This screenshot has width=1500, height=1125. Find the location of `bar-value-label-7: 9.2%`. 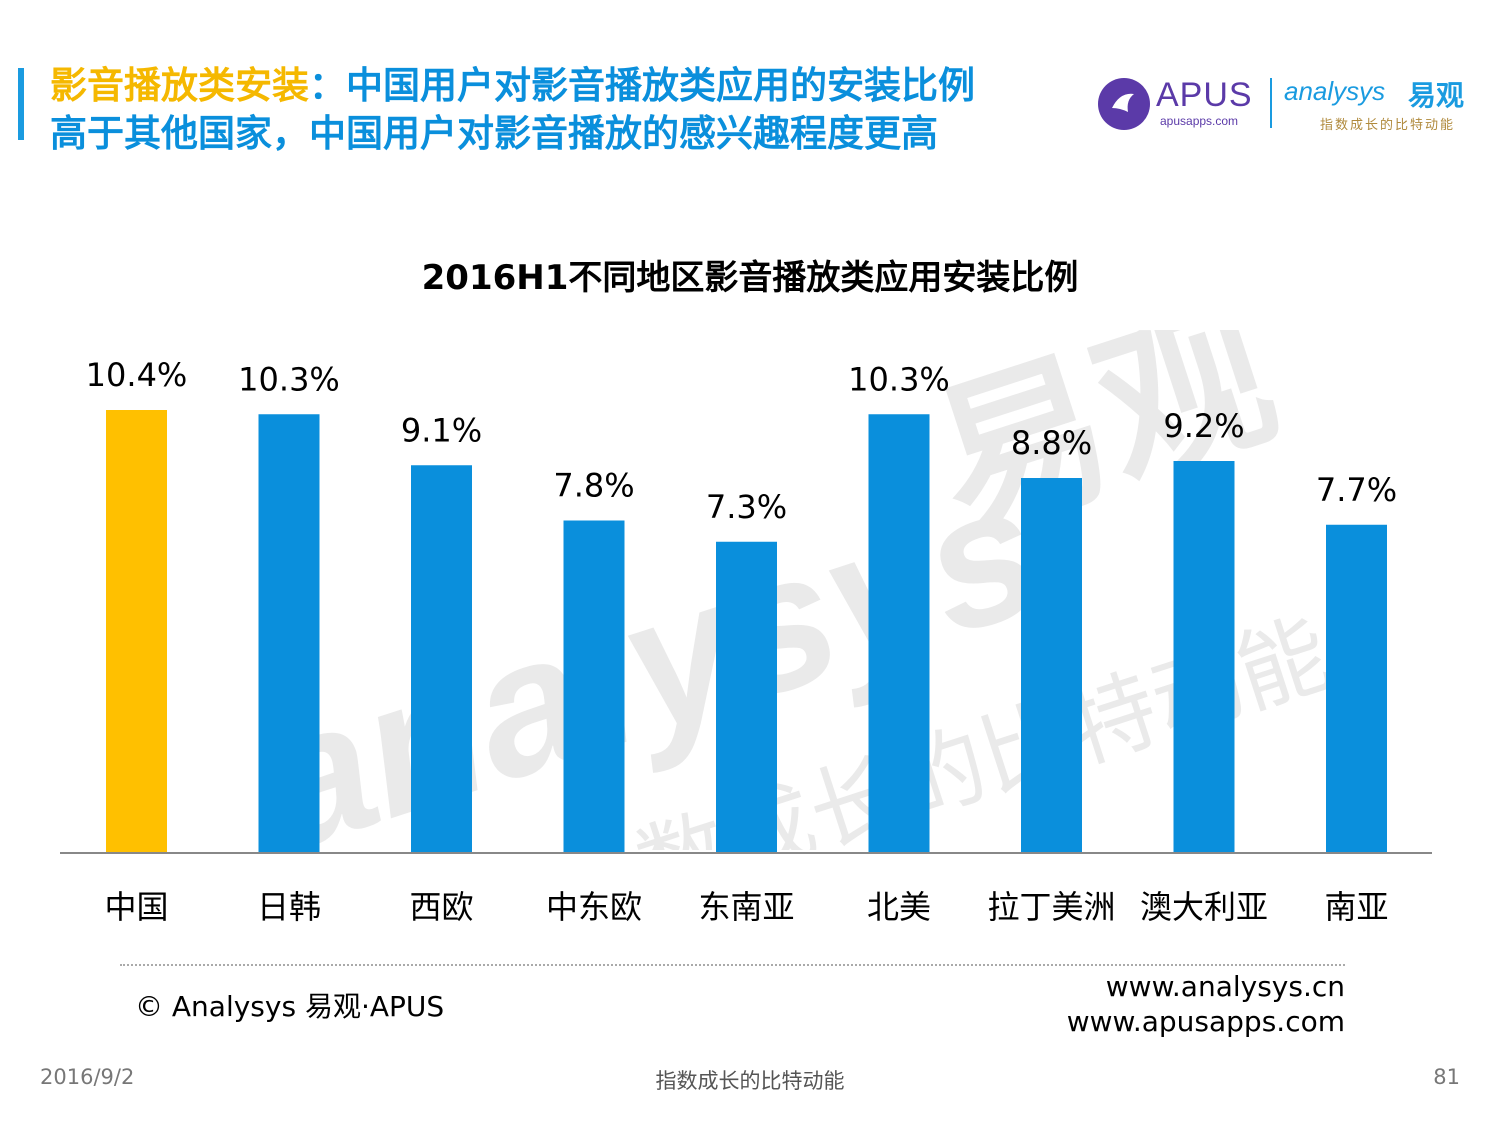

bar-value-label-7: 9.2% is located at coordinates (1203, 426).